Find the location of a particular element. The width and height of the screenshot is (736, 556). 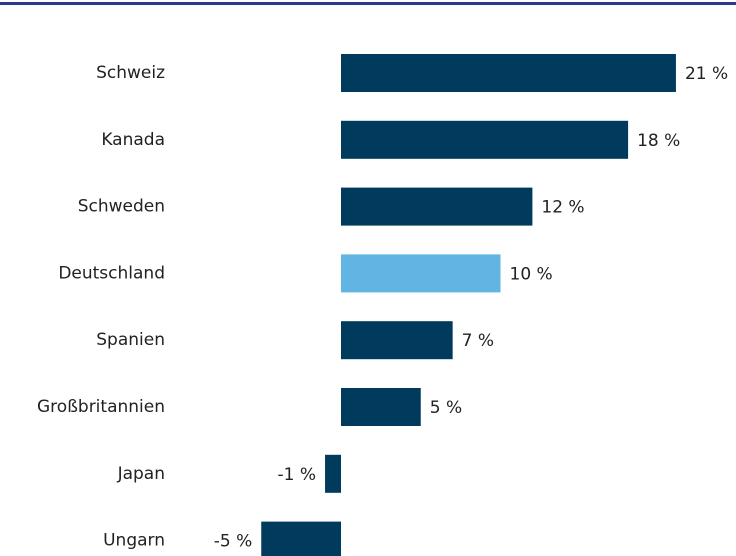

top-rule is located at coordinates (368, 3).